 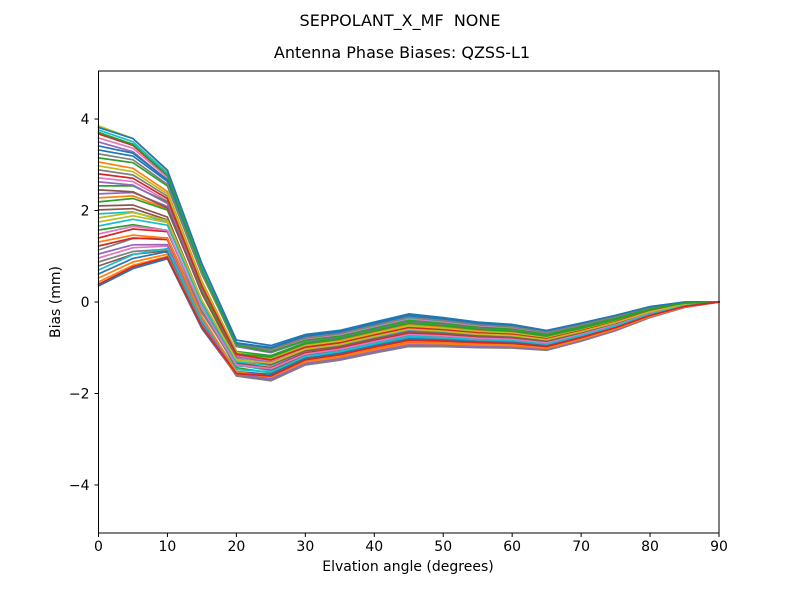 I want to click on x-axis-label: Elvation angle (degrees), so click(x=408, y=567).